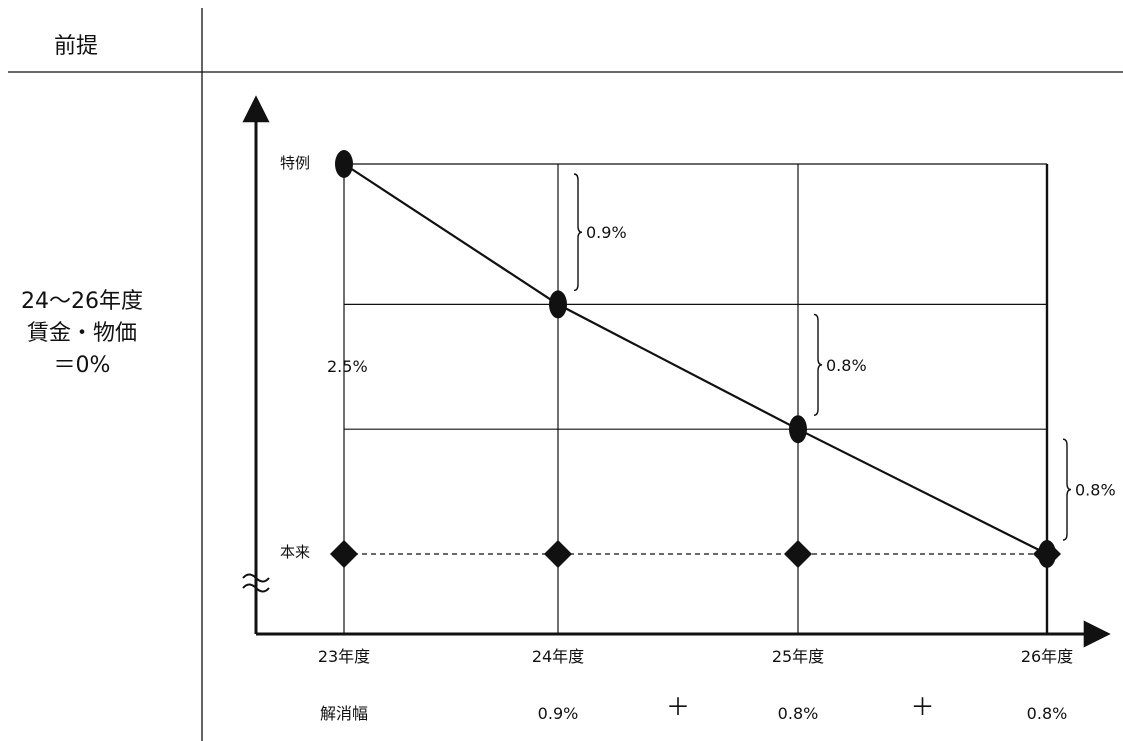  Describe the element at coordinates (1047, 656) in the screenshot. I see `x-tick-label: 26年度` at that location.